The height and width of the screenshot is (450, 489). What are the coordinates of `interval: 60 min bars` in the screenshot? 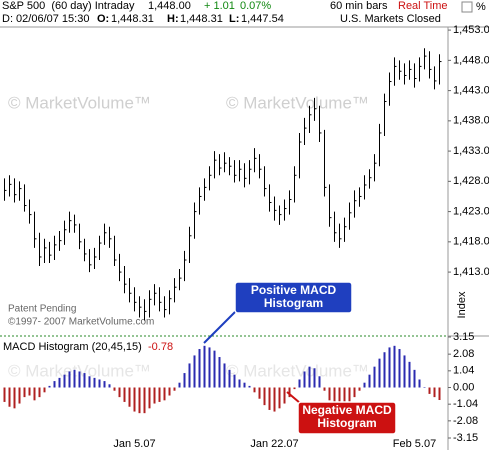 It's located at (359, 6).